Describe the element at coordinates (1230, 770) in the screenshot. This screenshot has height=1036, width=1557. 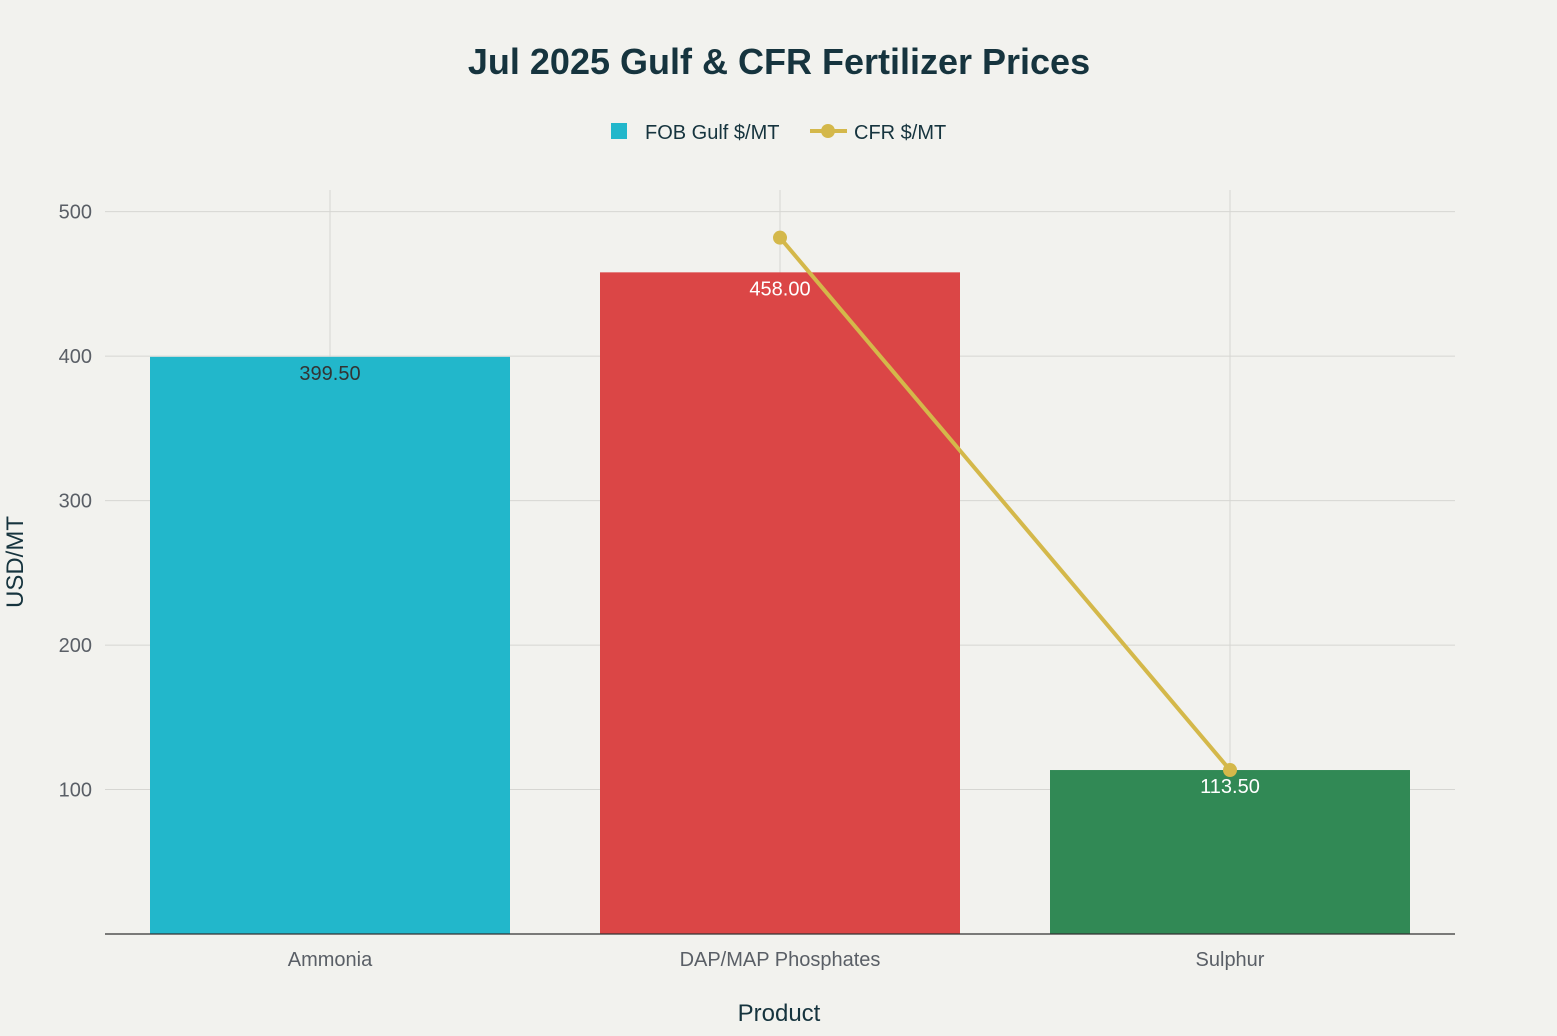
I see `cfr-point-sulphur` at that location.